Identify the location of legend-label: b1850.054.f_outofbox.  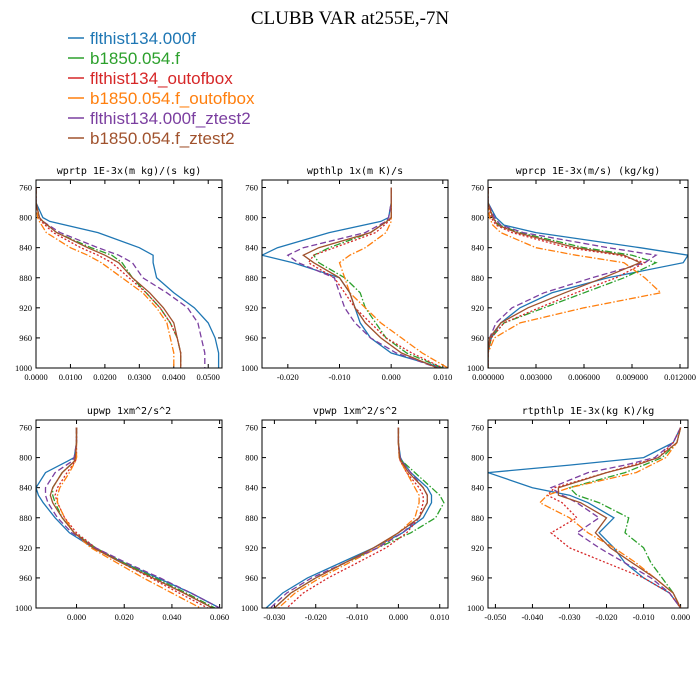
(172, 98).